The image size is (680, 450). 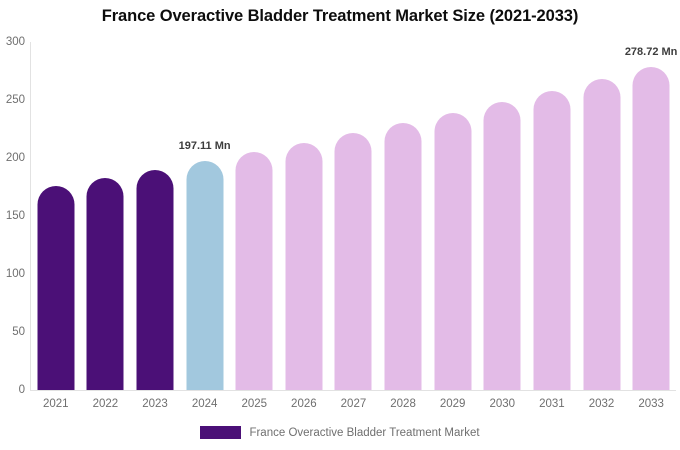 I want to click on x-axis-tick-label: 2030, so click(x=502, y=404).